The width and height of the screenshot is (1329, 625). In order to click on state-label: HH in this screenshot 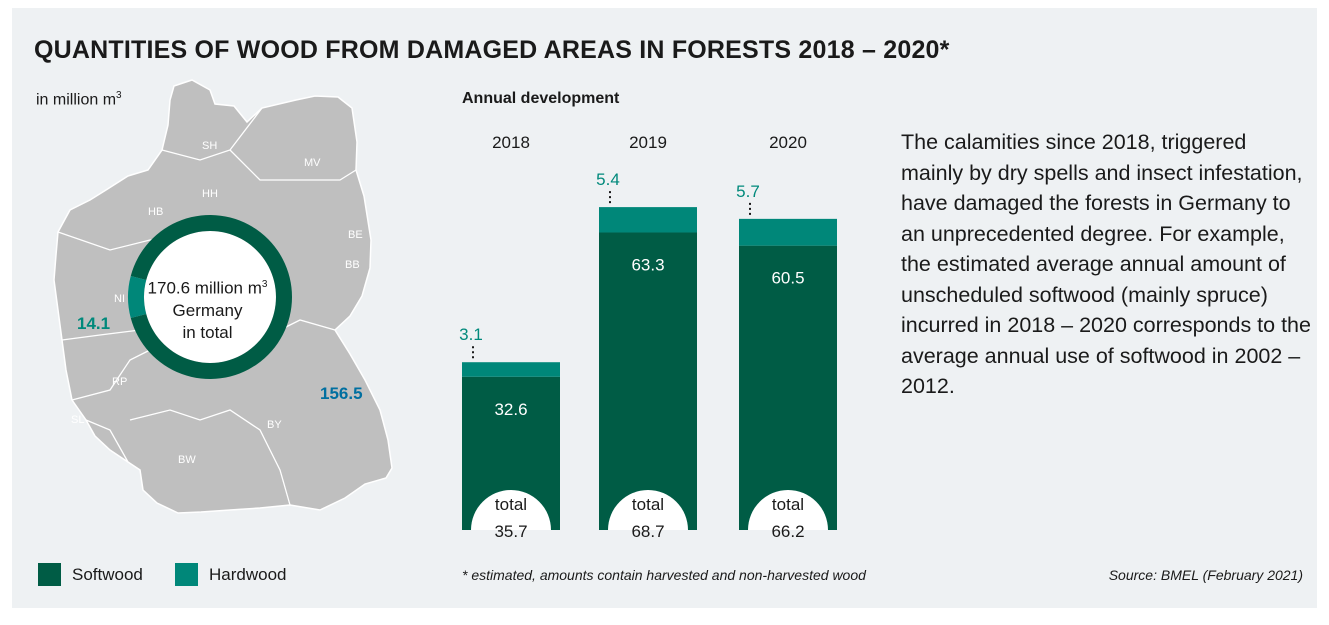, I will do `click(210, 194)`.